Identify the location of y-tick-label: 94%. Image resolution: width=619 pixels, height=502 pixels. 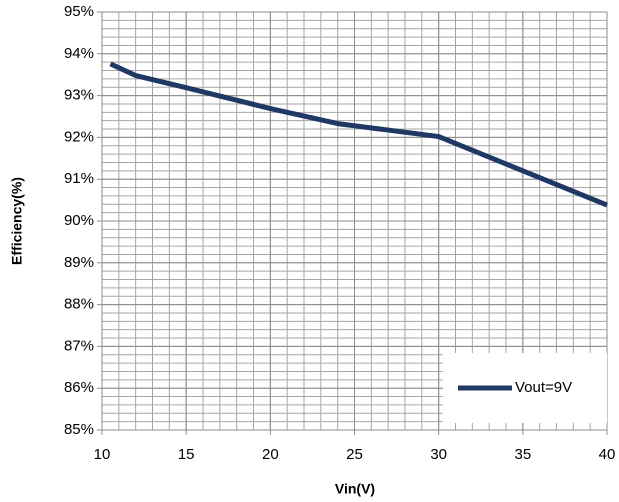
(79, 53).